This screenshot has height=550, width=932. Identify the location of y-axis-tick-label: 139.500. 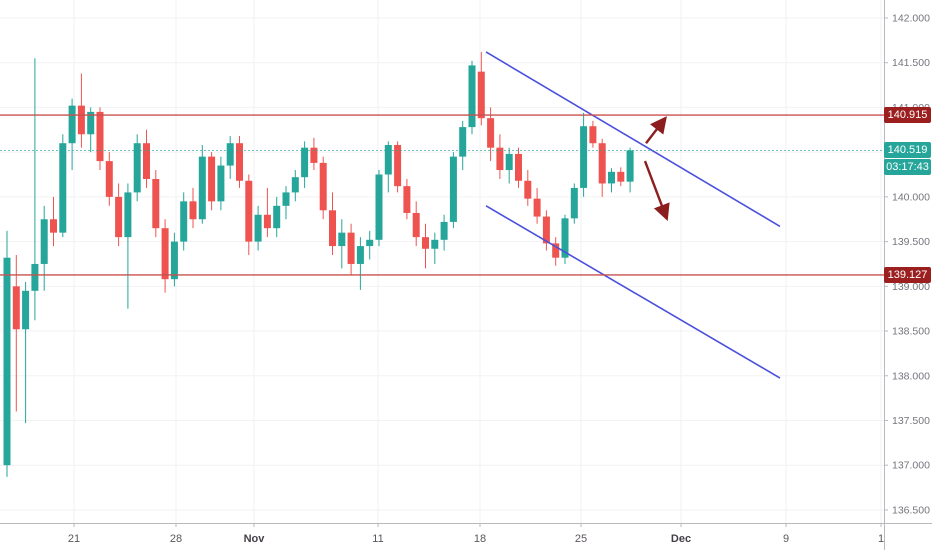
(911, 242).